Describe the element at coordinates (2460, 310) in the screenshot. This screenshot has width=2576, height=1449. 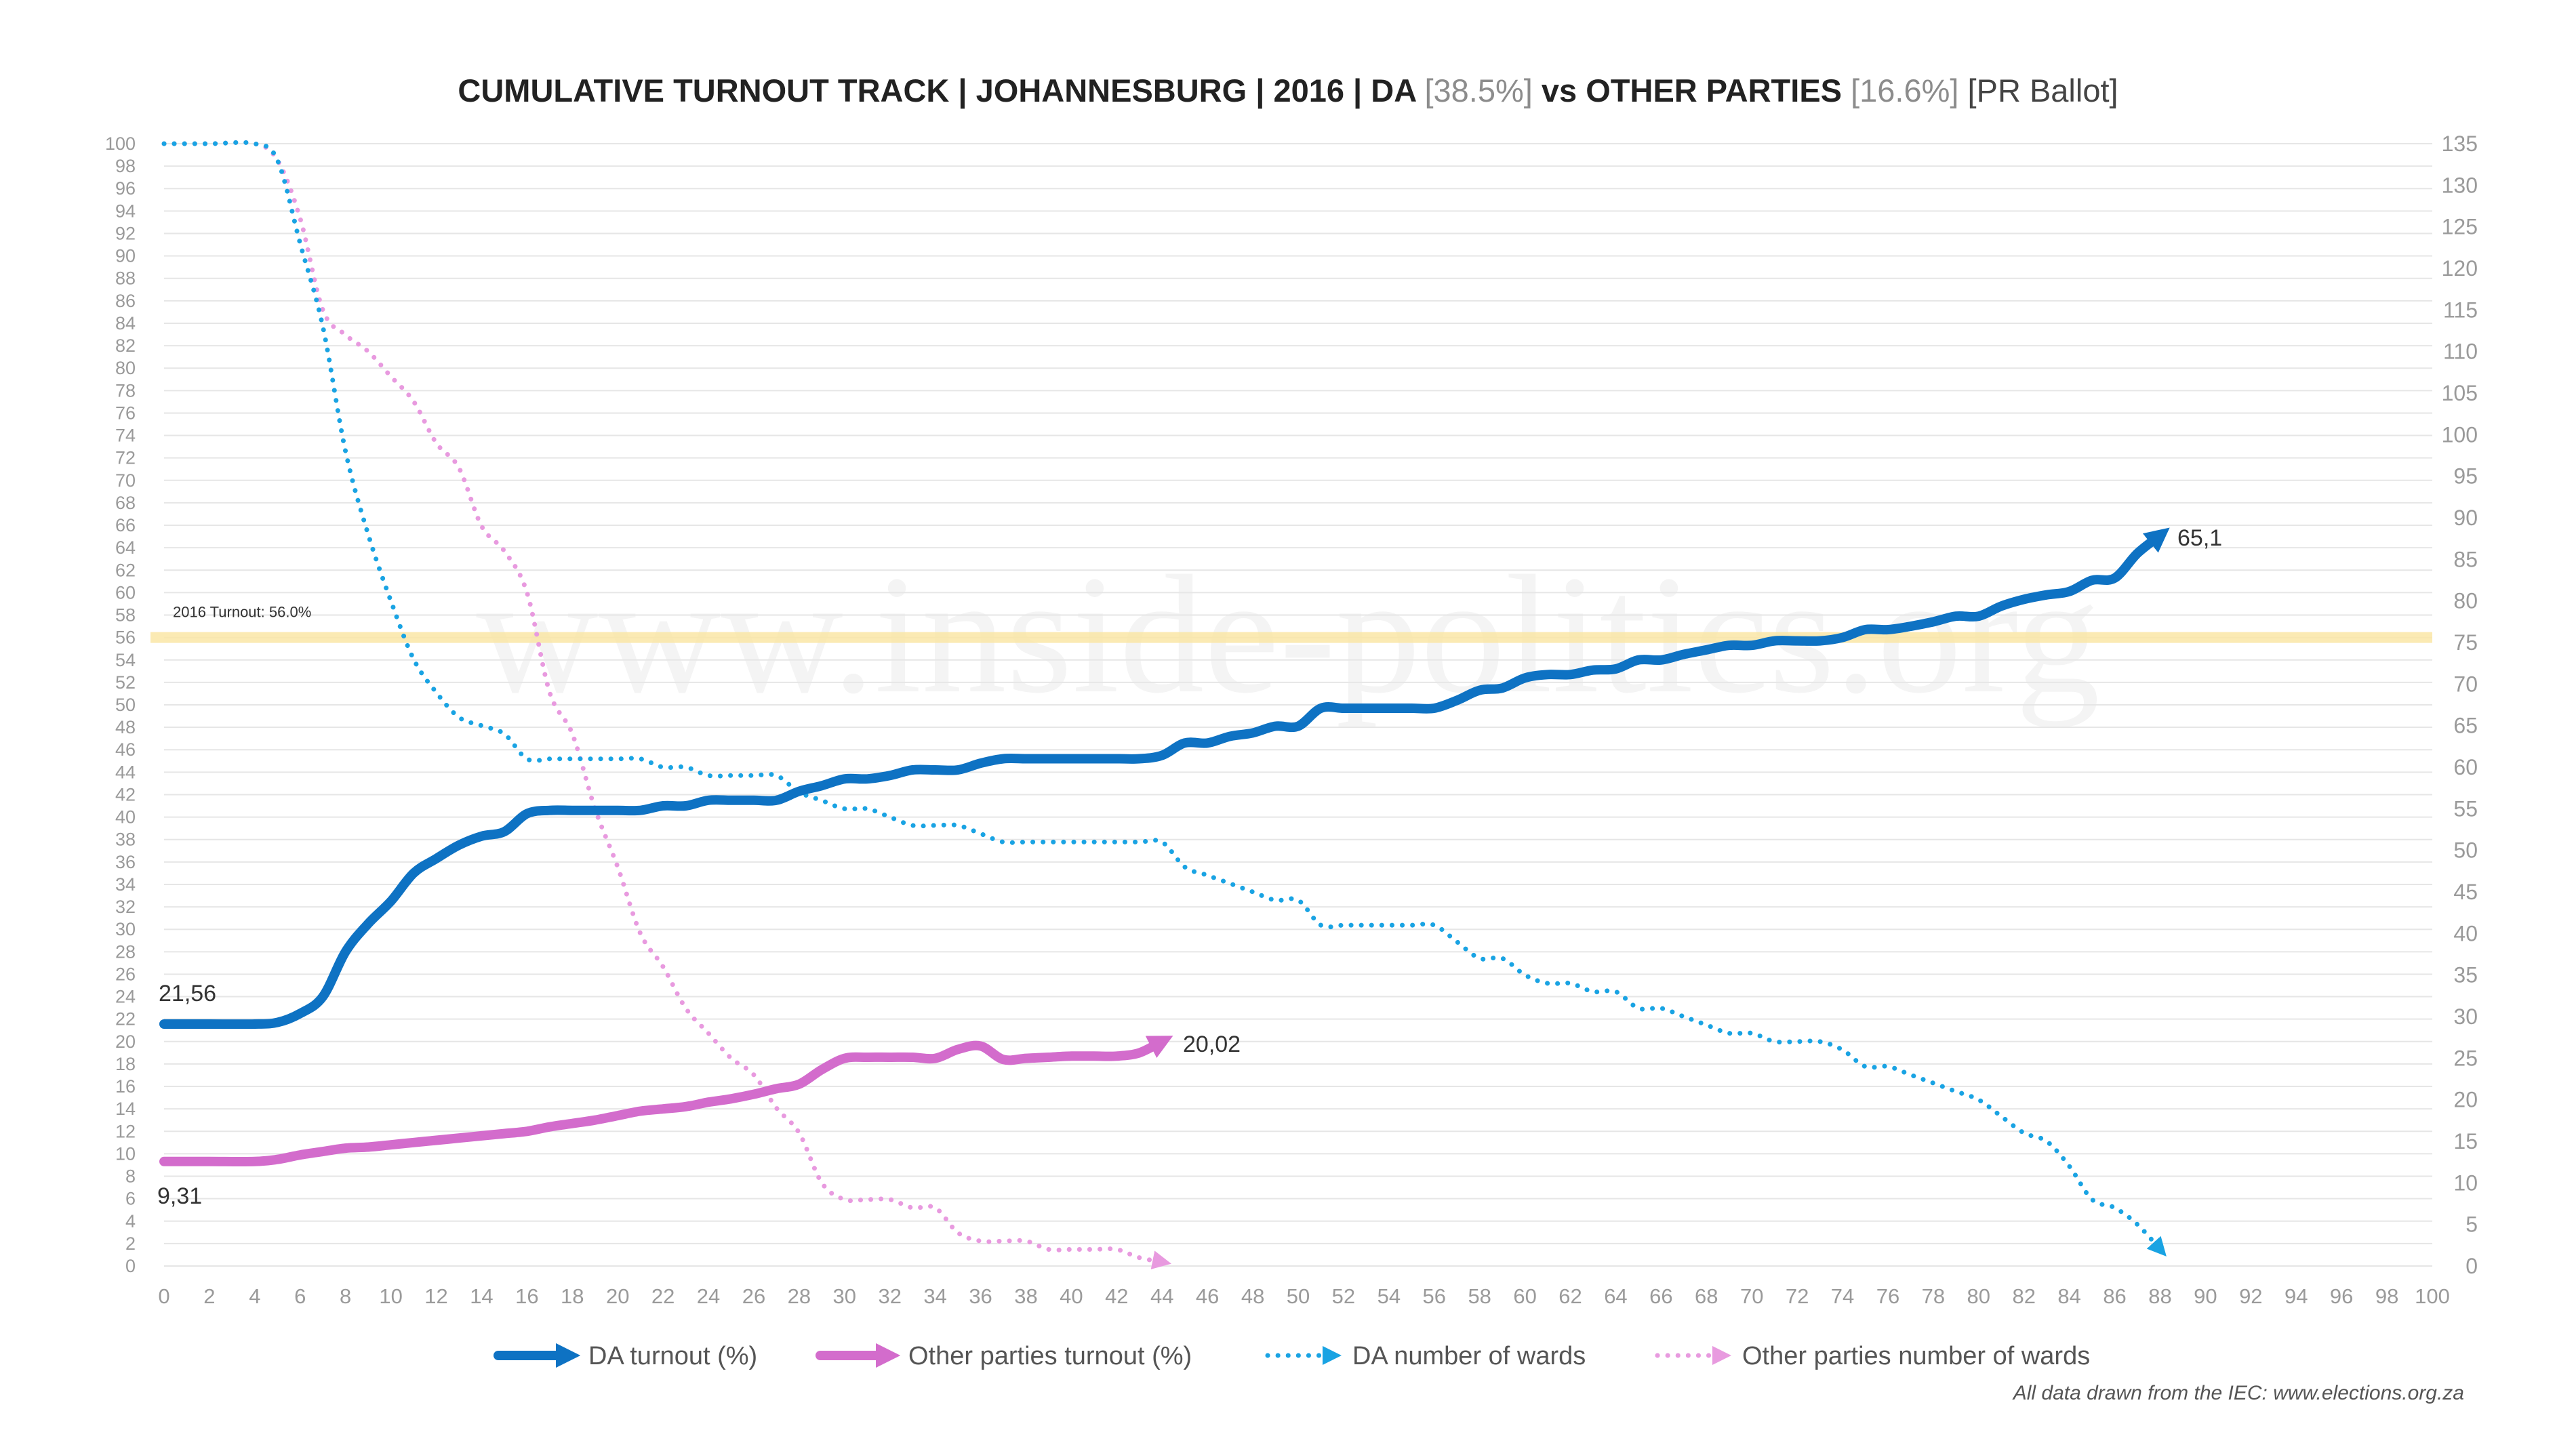
I see `y-tick-label-right: 115` at that location.